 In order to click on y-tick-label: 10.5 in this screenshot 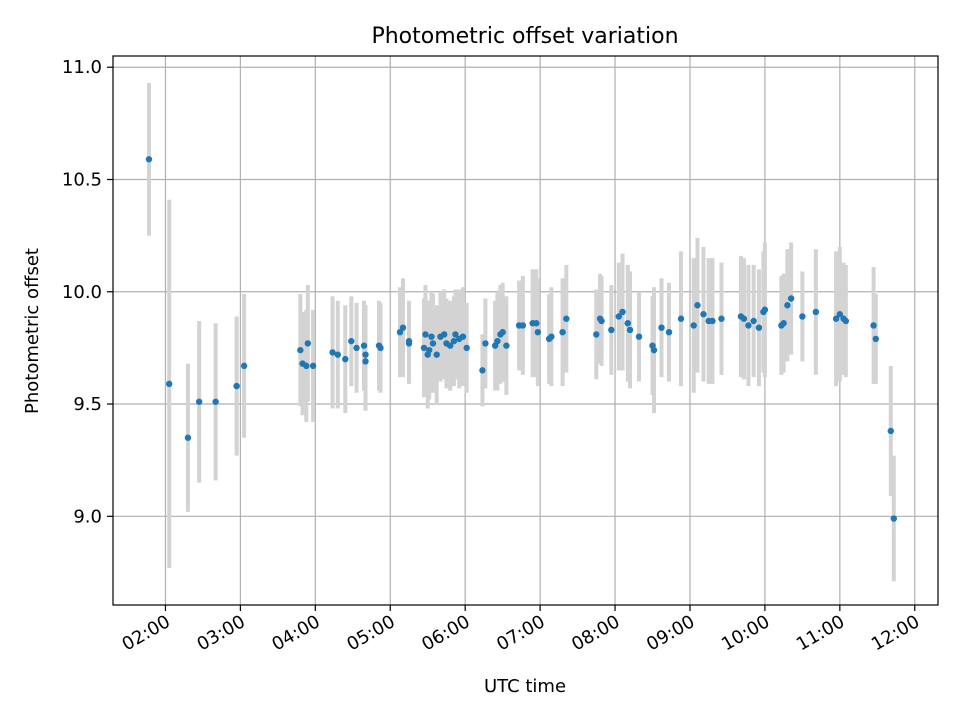, I will do `click(82, 179)`.